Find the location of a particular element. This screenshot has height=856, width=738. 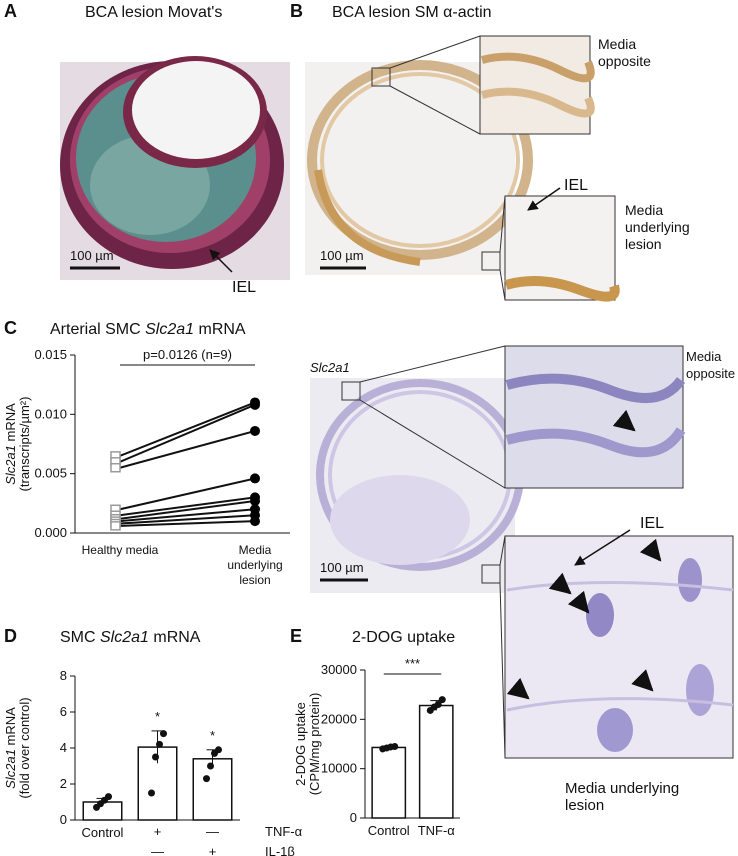

x-tick-label: Media underlying lesion is located at coordinates (255, 565).